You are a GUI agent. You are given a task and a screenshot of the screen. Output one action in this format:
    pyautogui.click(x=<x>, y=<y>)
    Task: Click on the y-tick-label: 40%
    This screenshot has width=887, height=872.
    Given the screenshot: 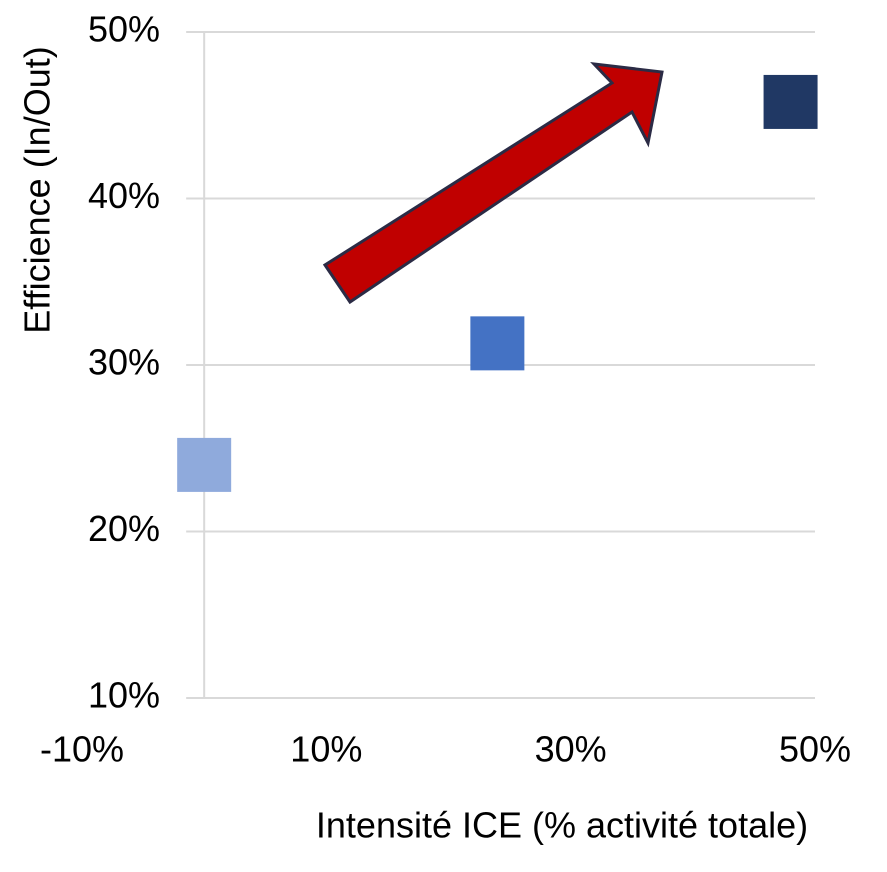 What is the action you would take?
    pyautogui.click(x=124, y=195)
    